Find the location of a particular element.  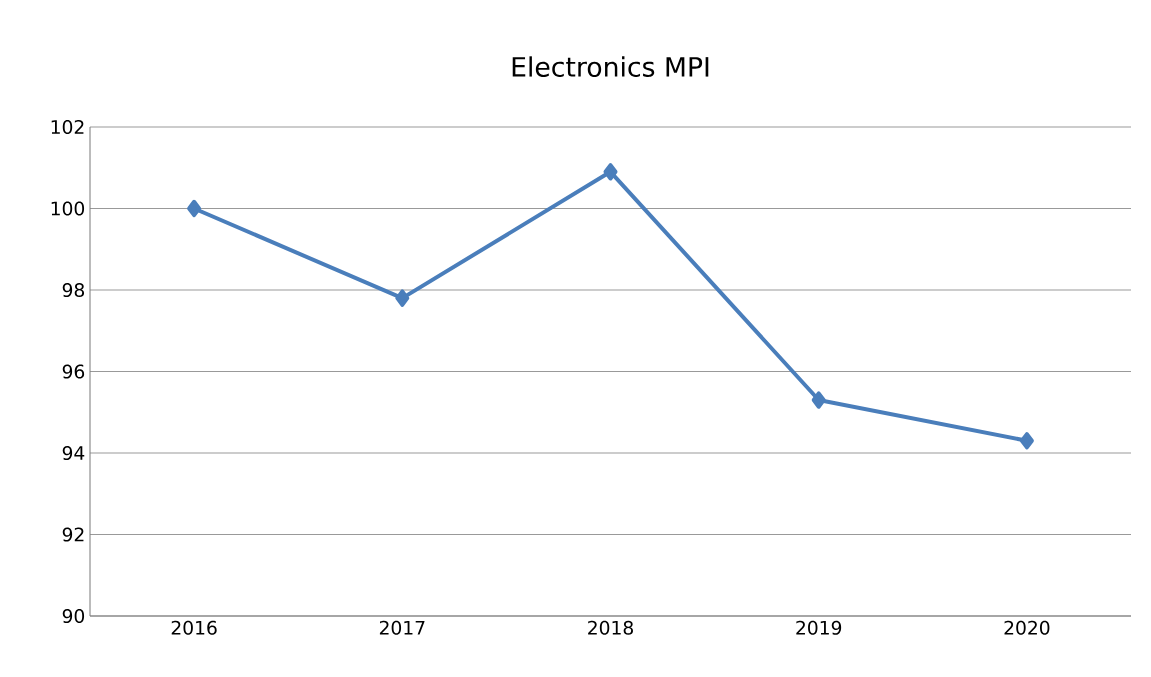

chart-title: Electronics MPI is located at coordinates (610, 66).